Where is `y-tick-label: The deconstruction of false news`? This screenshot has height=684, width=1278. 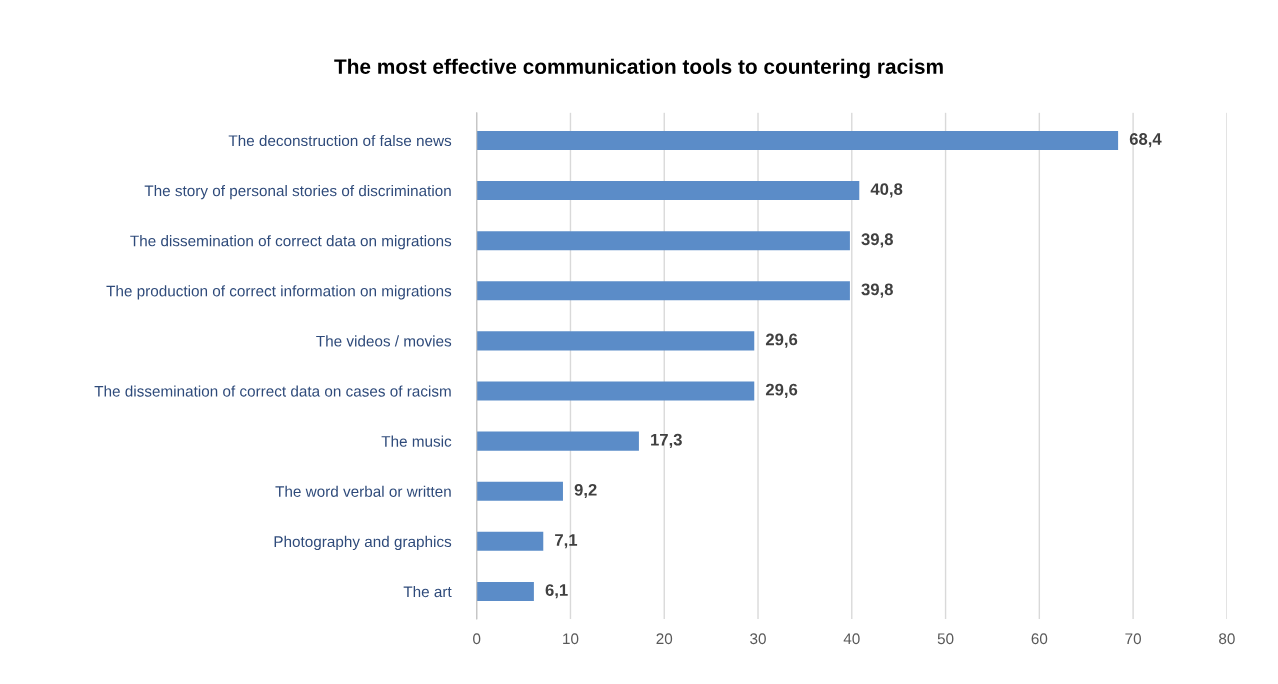 y-tick-label: The deconstruction of false news is located at coordinates (340, 140).